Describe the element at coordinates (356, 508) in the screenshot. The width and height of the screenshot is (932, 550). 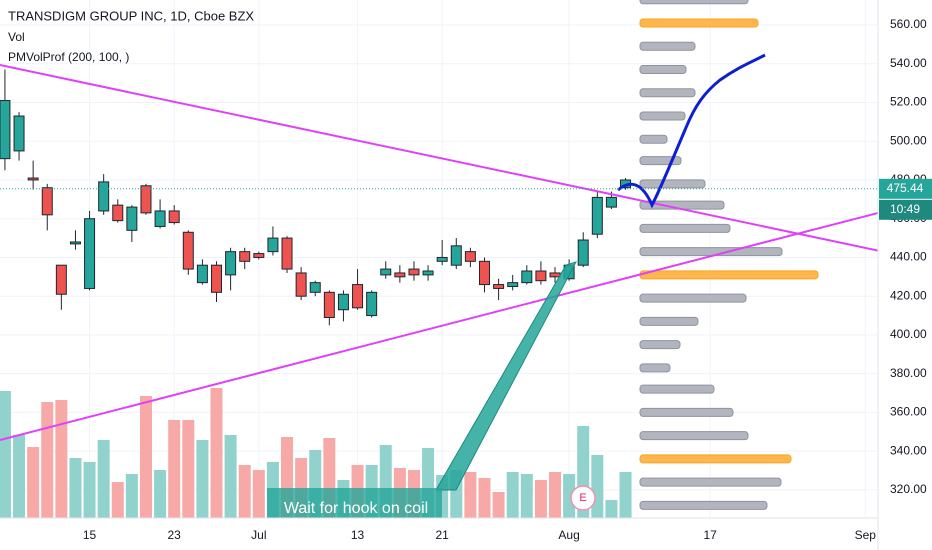
I see `annotation: Wait for hook on coil` at that location.